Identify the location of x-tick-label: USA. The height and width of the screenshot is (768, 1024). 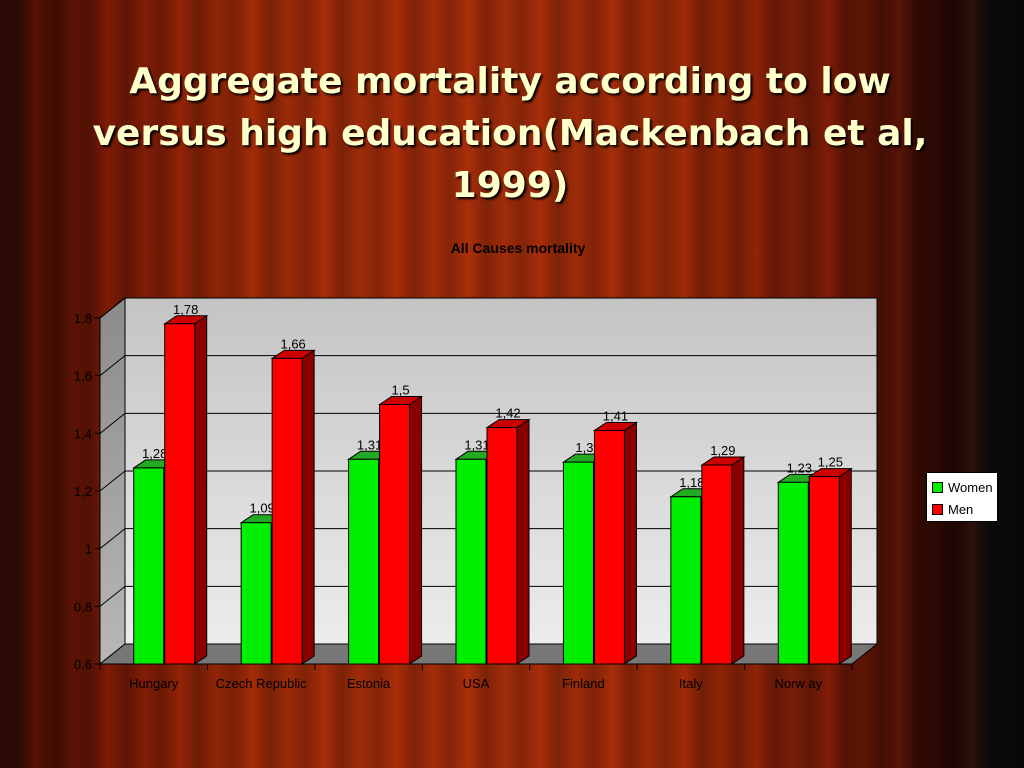
(476, 683).